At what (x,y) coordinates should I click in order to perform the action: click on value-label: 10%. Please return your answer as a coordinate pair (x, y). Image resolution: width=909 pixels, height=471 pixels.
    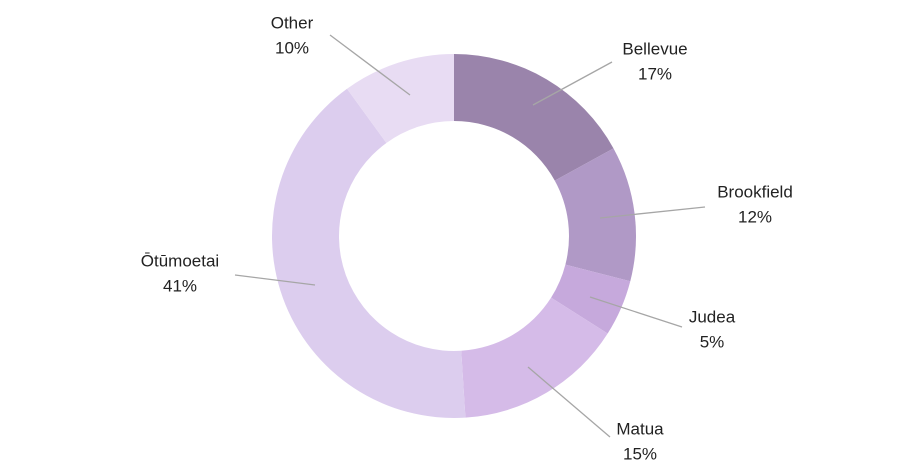
    Looking at the image, I should click on (292, 47).